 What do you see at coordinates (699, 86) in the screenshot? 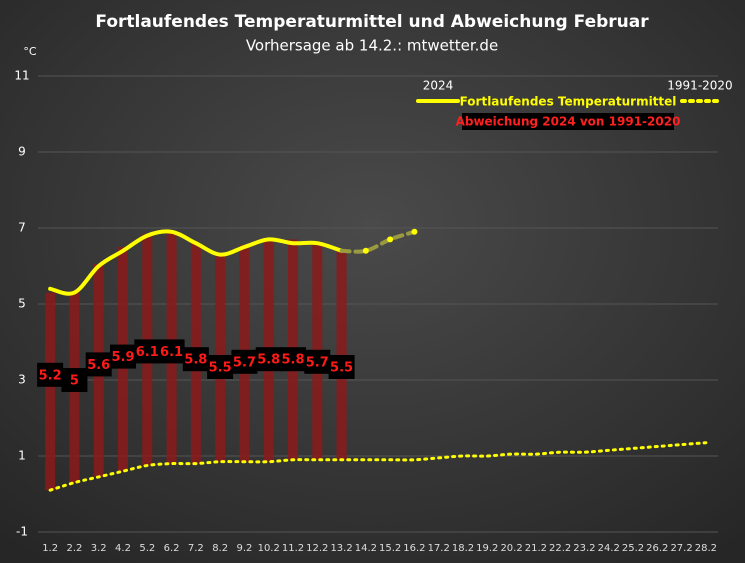
I see `legend-header: 1991-2020` at bounding box center [699, 86].